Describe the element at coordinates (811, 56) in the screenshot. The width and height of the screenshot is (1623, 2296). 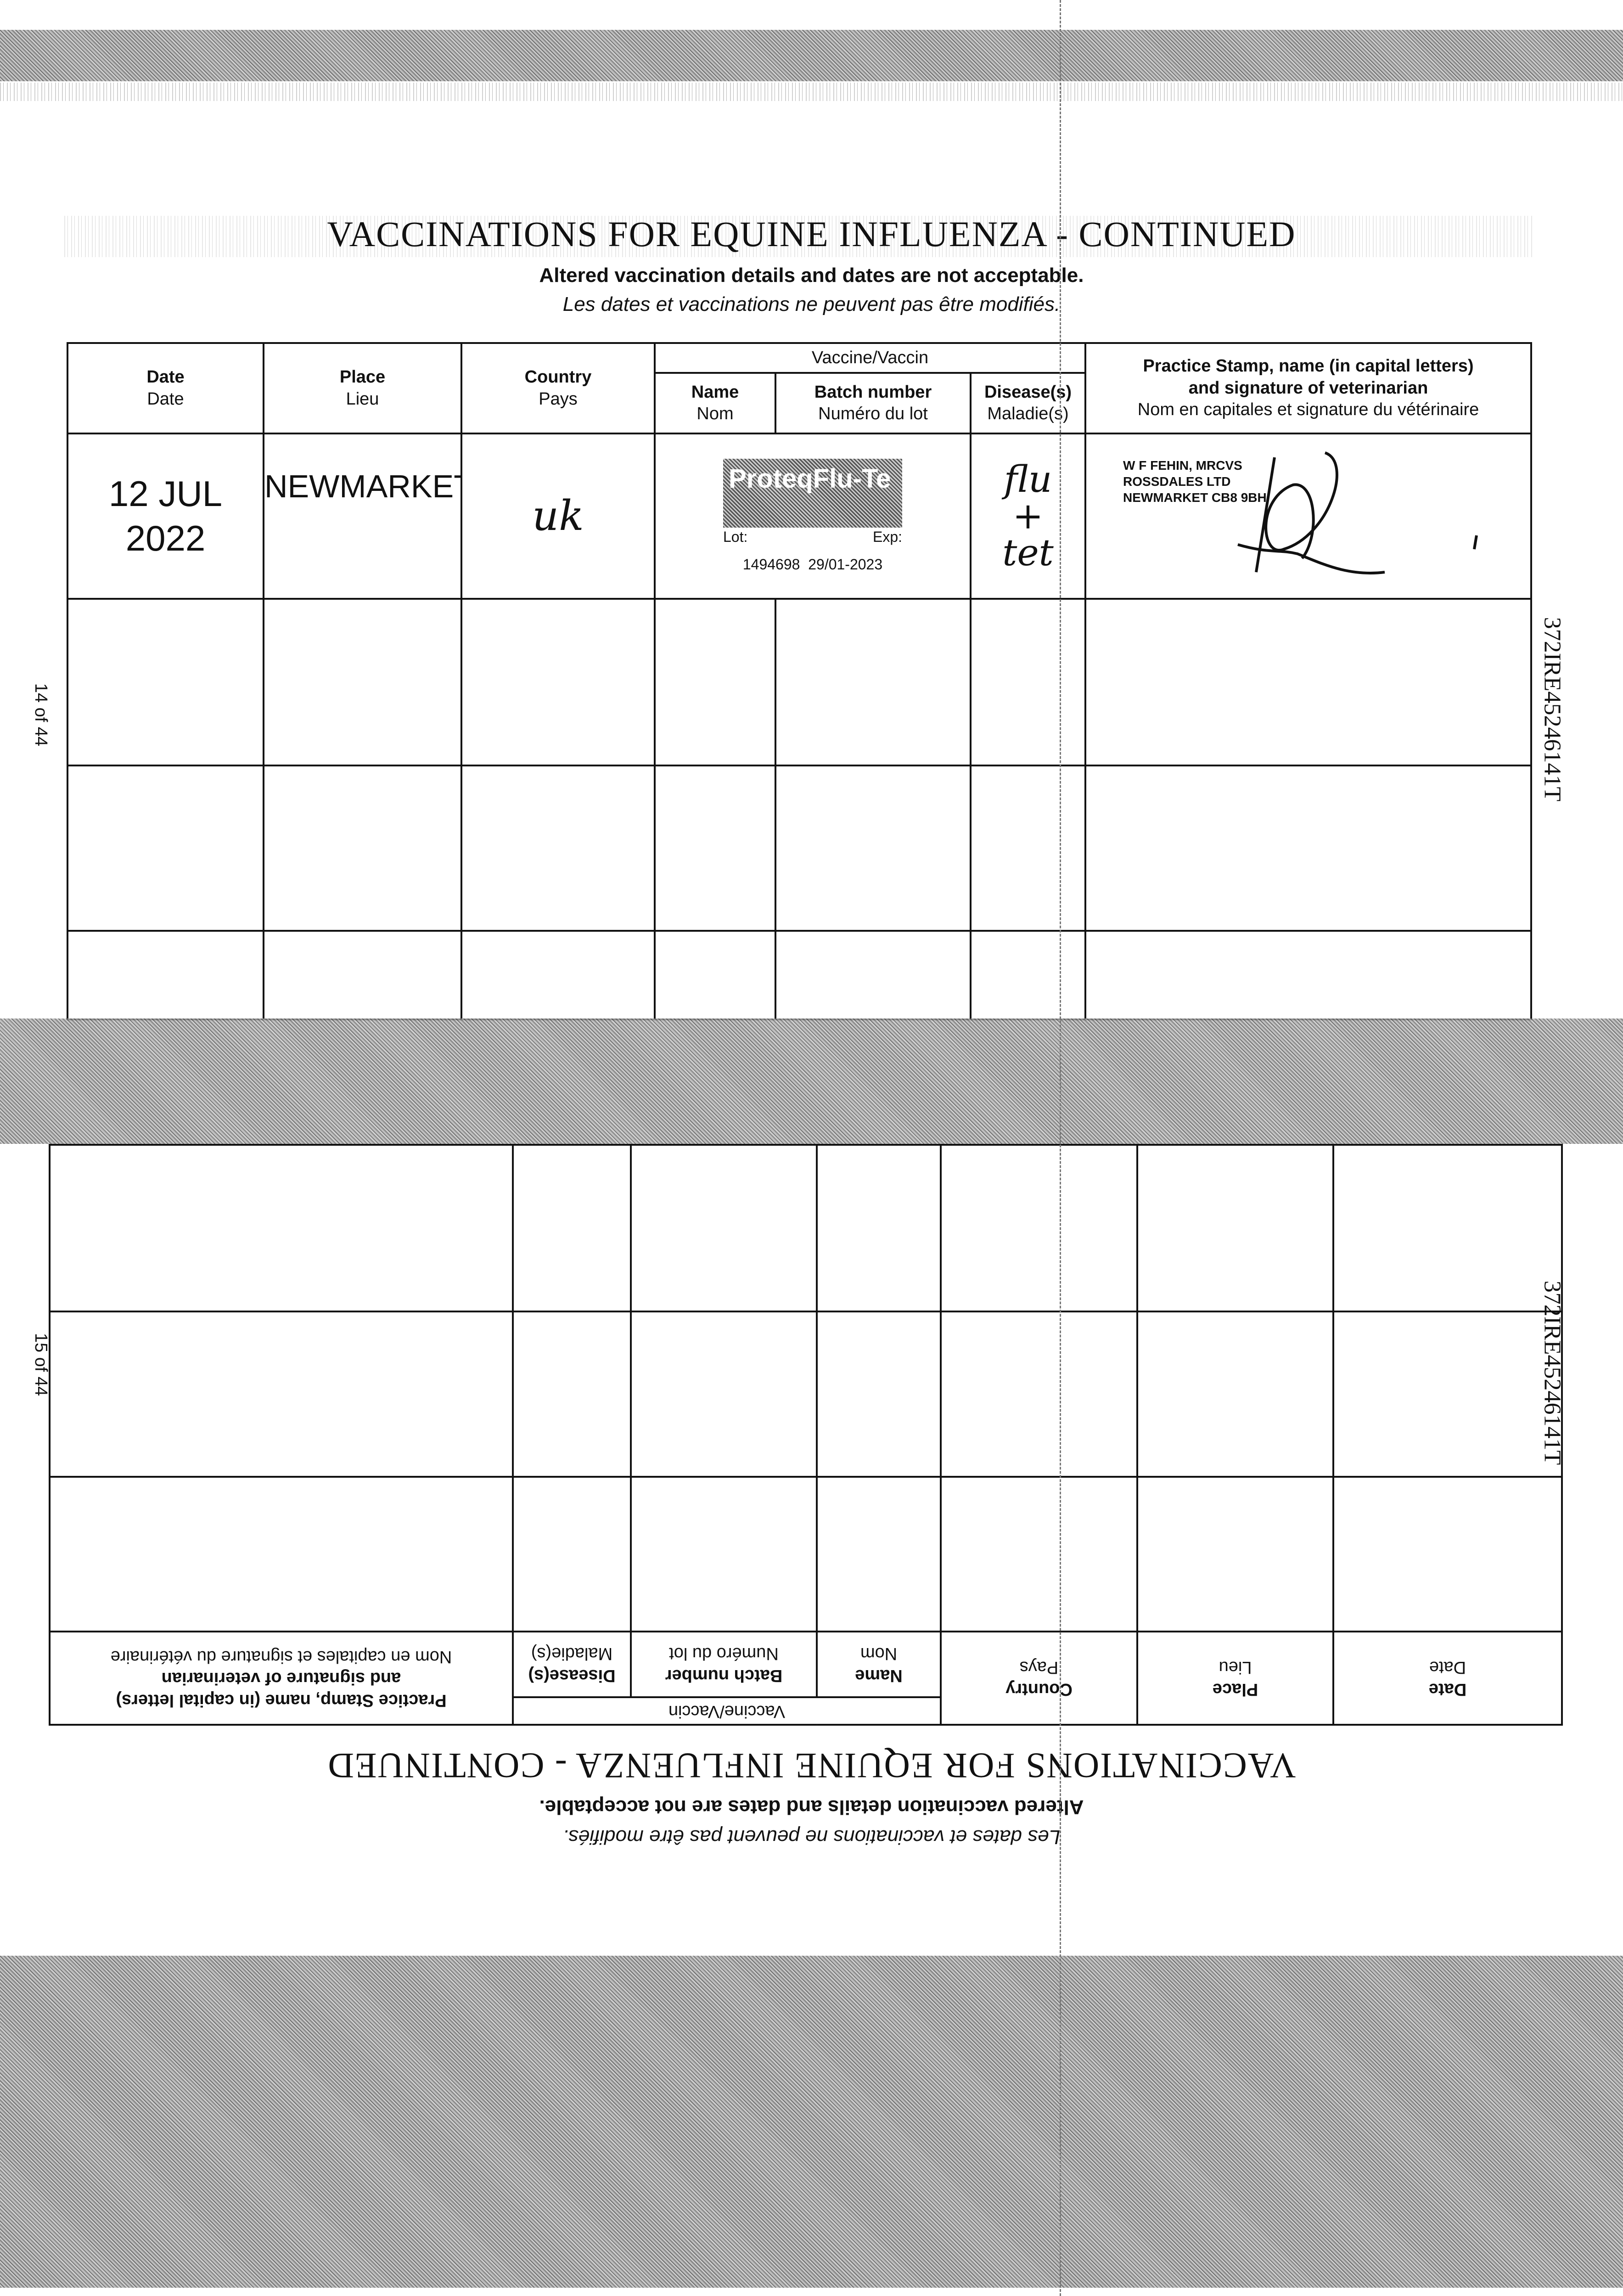
I see `scan-shading-top` at that location.